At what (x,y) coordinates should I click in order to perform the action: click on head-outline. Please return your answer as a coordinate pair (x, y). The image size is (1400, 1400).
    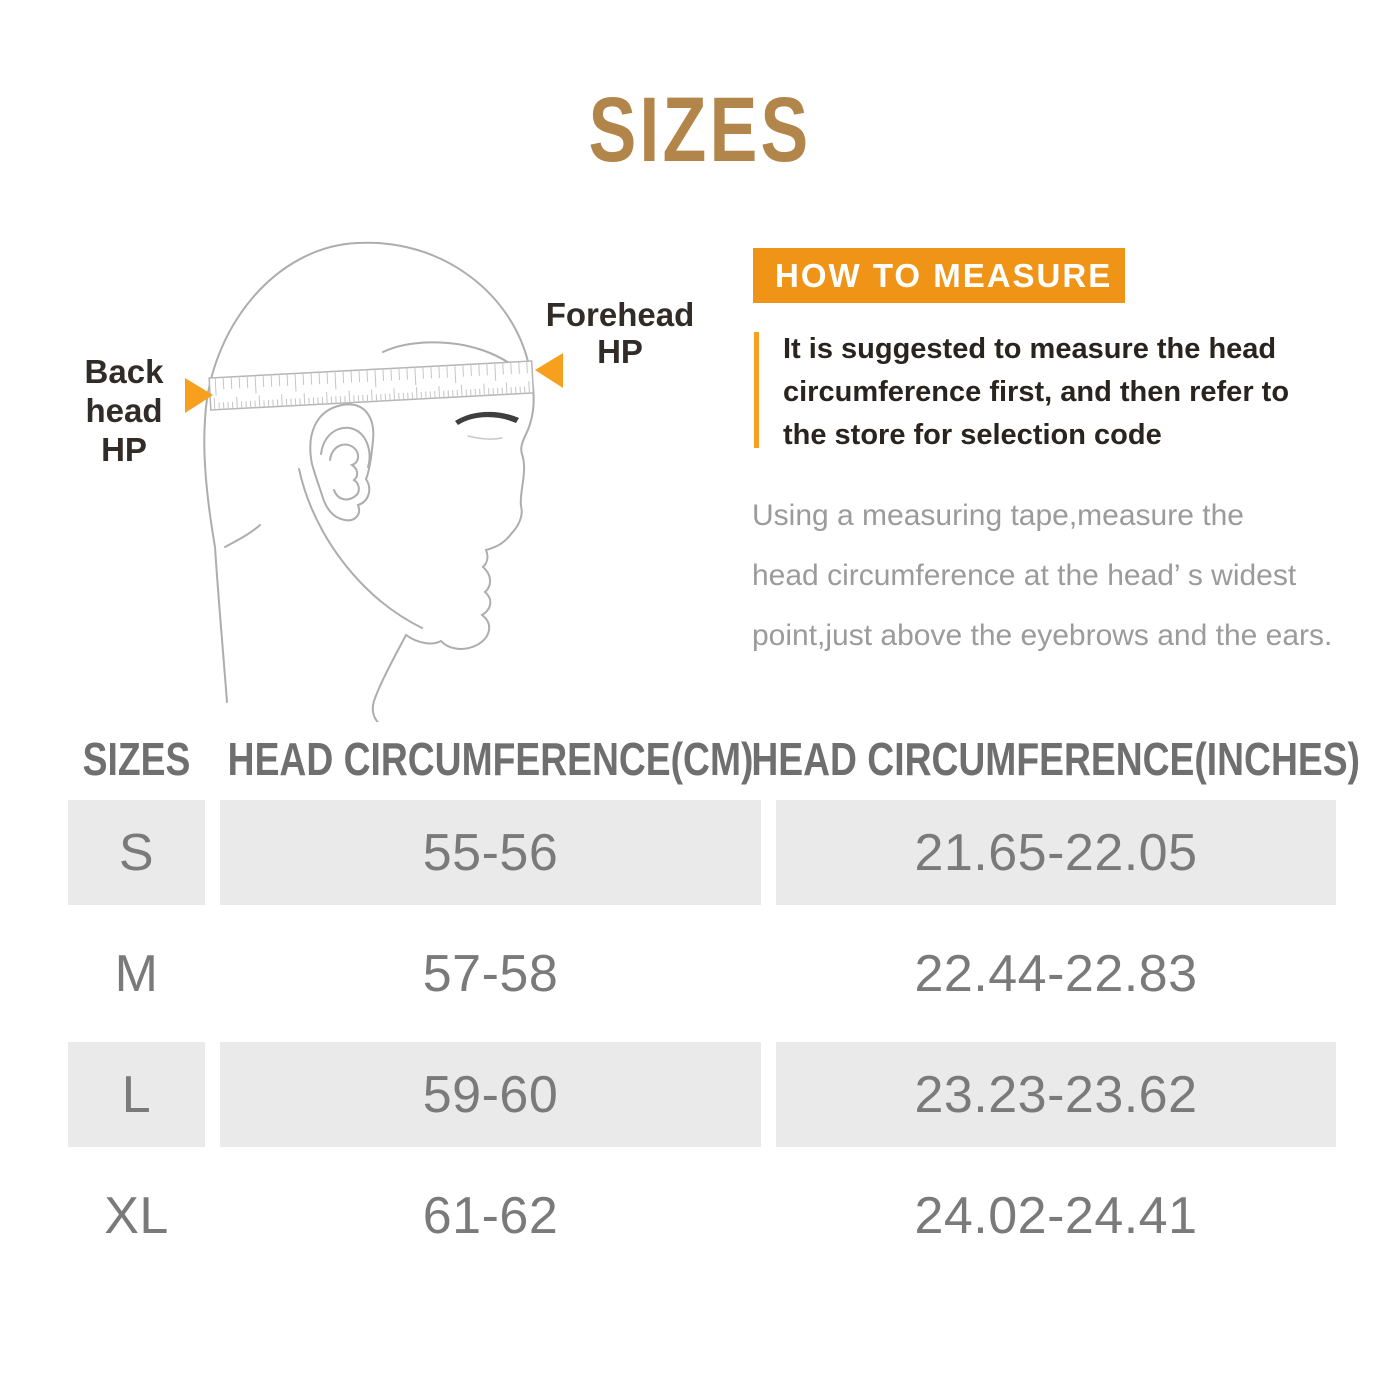
    Looking at the image, I should click on (369, 481).